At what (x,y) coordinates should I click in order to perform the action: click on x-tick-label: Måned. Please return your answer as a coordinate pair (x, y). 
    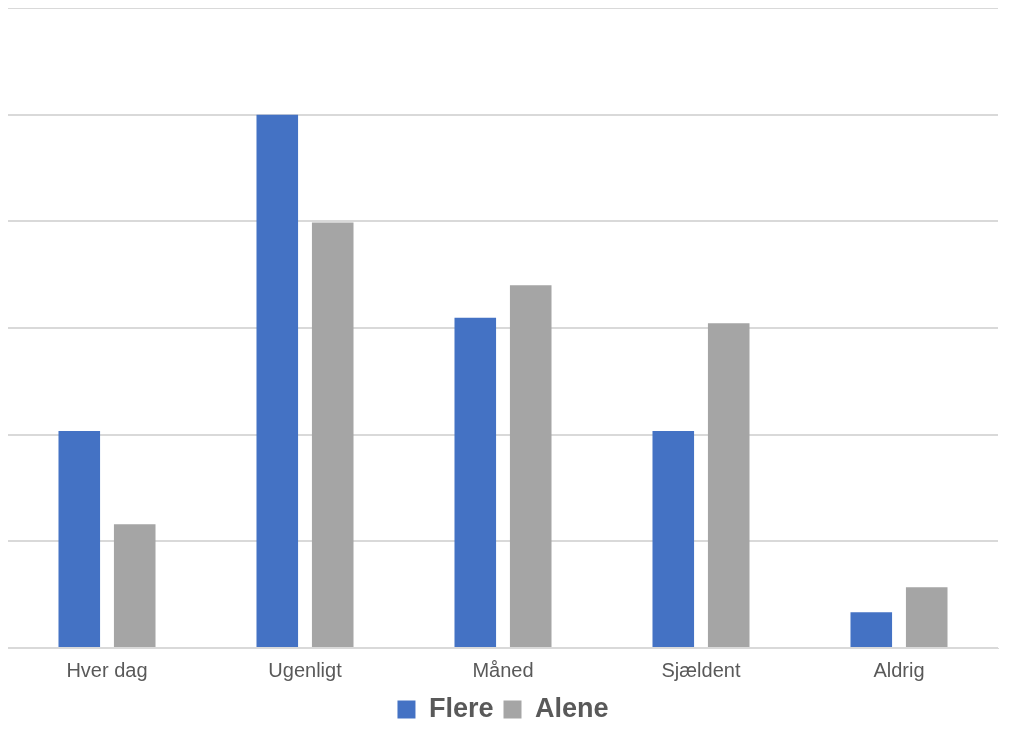
    Looking at the image, I should click on (503, 669).